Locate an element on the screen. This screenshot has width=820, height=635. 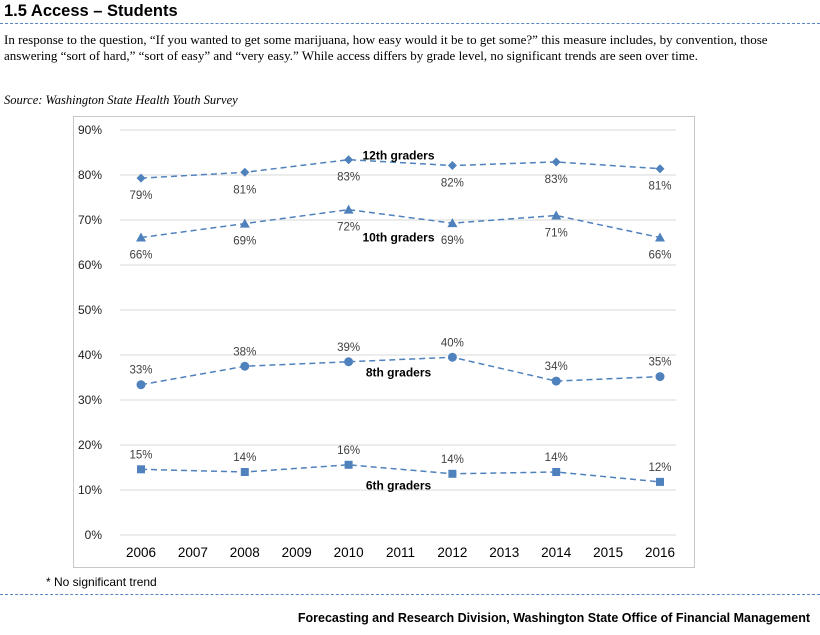
x-tick-label: 2011 is located at coordinates (400, 552).